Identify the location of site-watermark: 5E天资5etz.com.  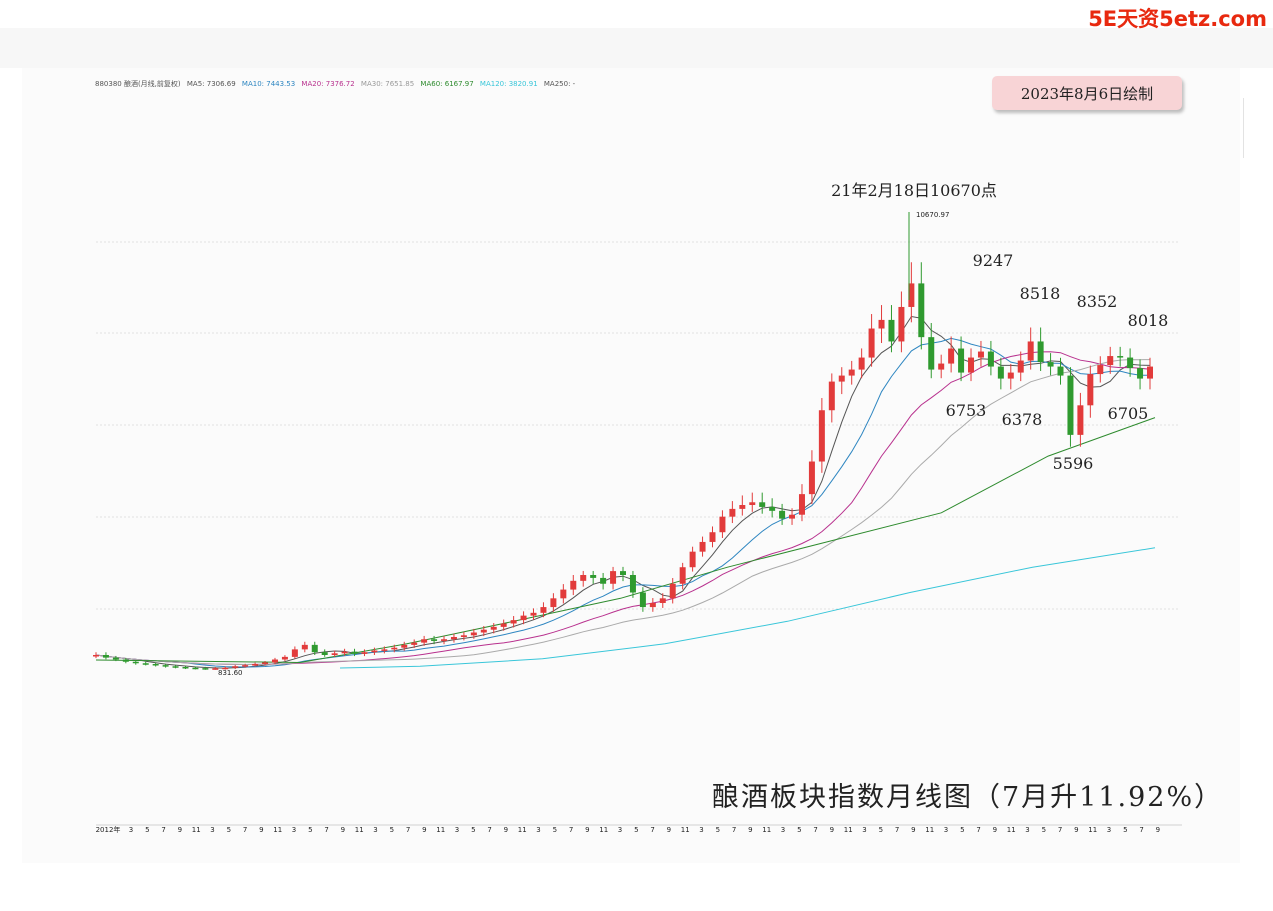
(1177, 19).